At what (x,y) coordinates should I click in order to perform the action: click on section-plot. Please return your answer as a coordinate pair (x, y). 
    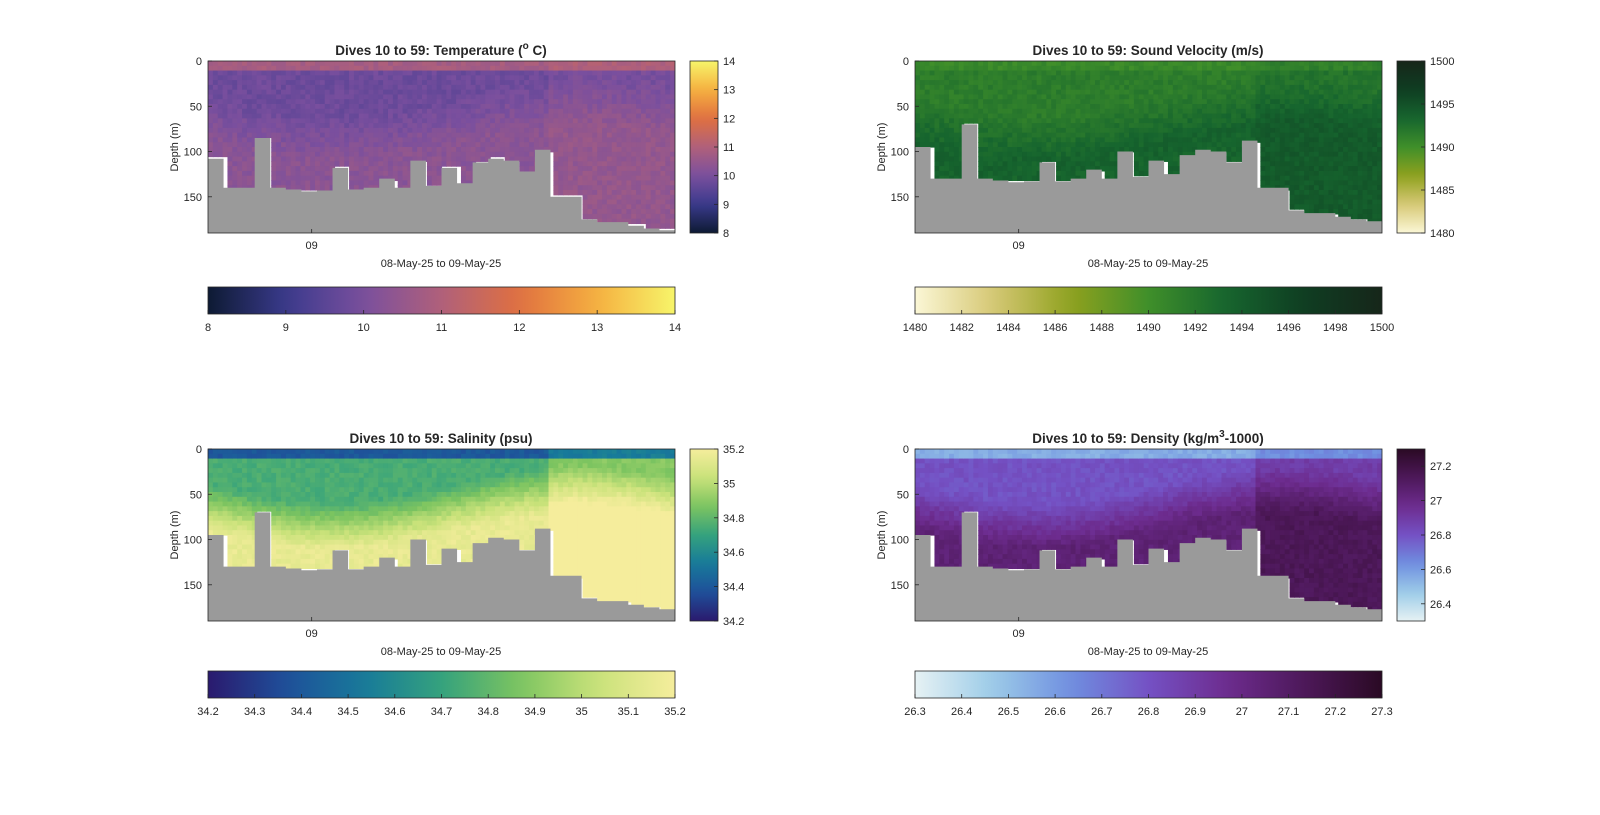
    Looking at the image, I should click on (441, 535).